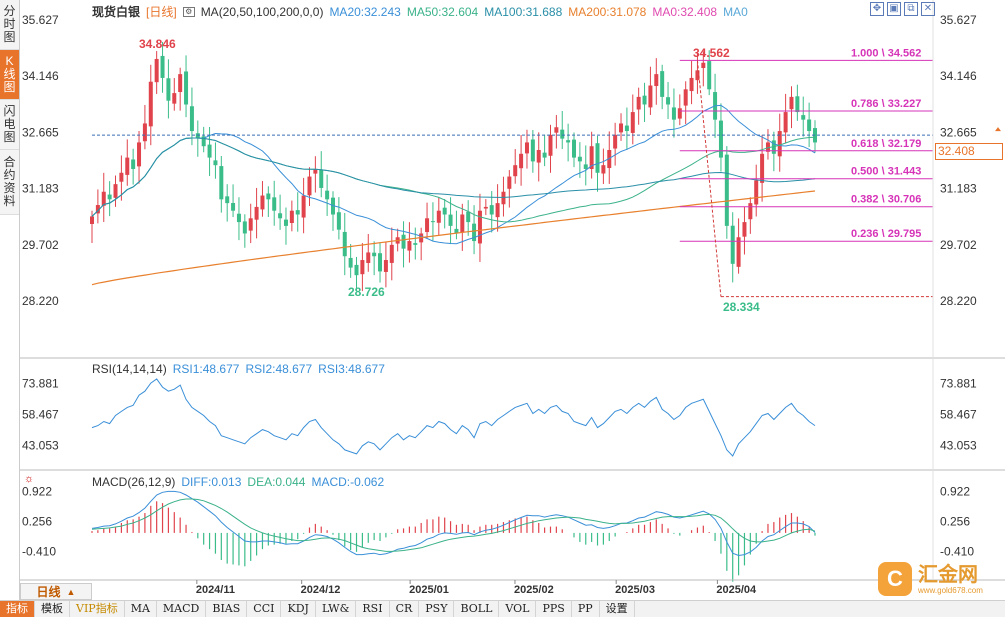  What do you see at coordinates (141, 609) in the screenshot?
I see `indicator-tab: MA` at bounding box center [141, 609].